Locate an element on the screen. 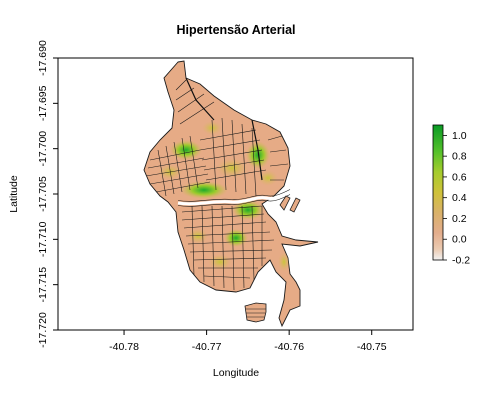 This screenshot has width=495, height=400. y-tick-label: -17.700 is located at coordinates (43, 149).